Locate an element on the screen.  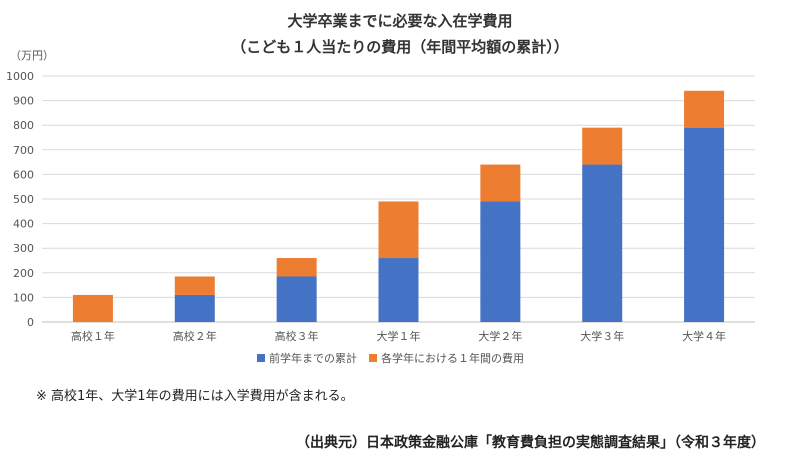
y-tick-label: 600 is located at coordinates (23, 174).